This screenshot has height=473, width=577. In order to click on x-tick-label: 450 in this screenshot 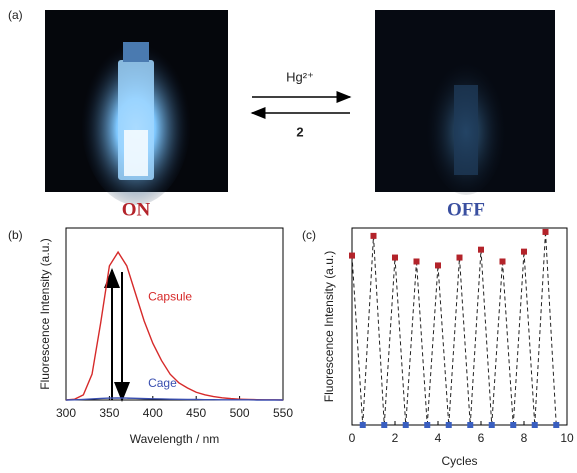, I will do `click(196, 413)`.